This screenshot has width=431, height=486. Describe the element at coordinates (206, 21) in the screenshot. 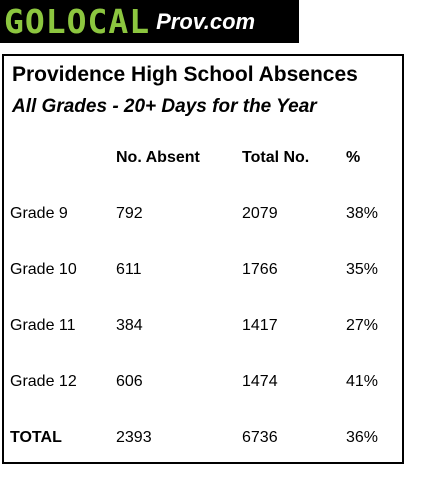

I see `logo-site-text: Prov.com` at that location.